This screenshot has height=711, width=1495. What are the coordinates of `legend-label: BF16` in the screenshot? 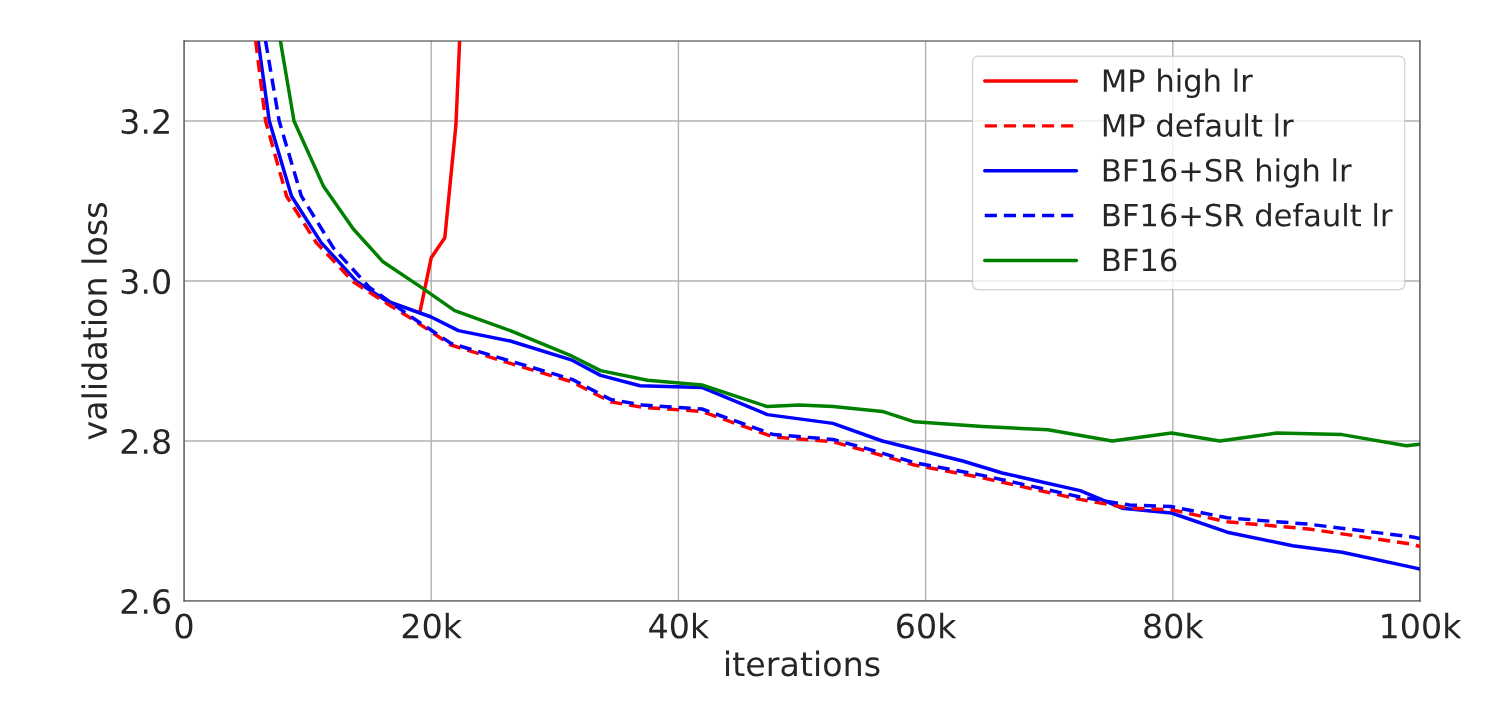 It's located at (1140, 260).